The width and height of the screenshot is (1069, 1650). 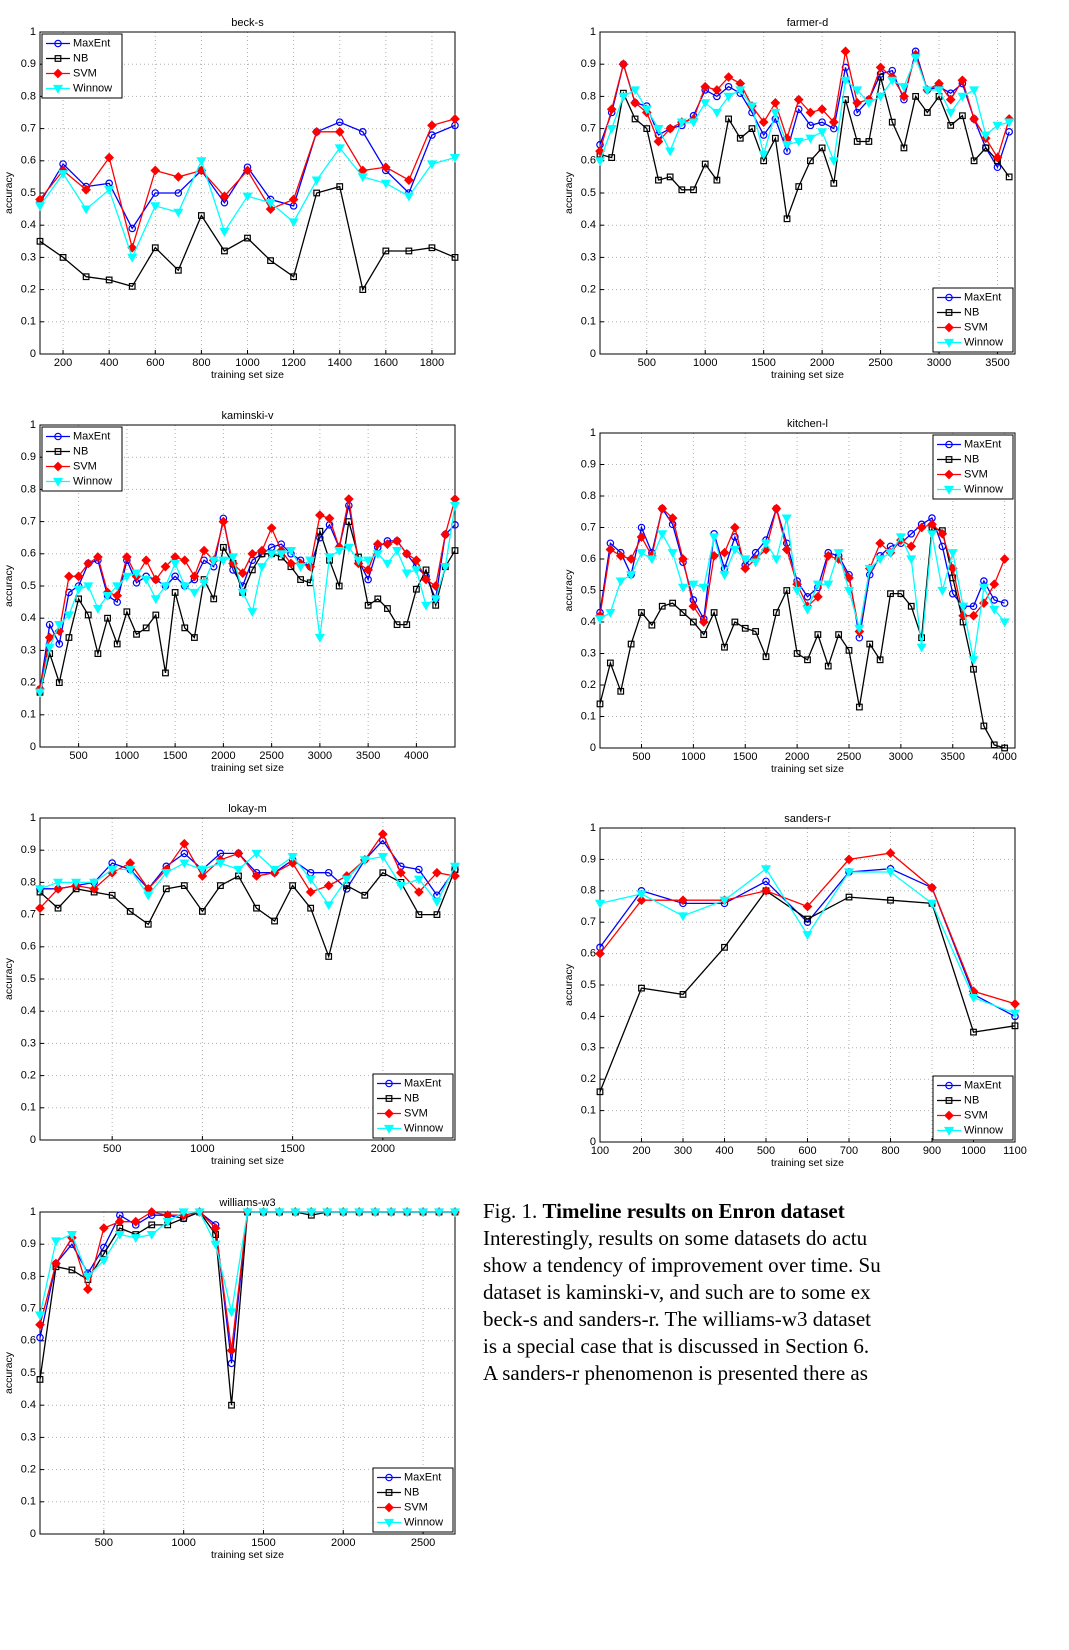 I want to click on x-tick-label: 400, so click(x=724, y=1151).